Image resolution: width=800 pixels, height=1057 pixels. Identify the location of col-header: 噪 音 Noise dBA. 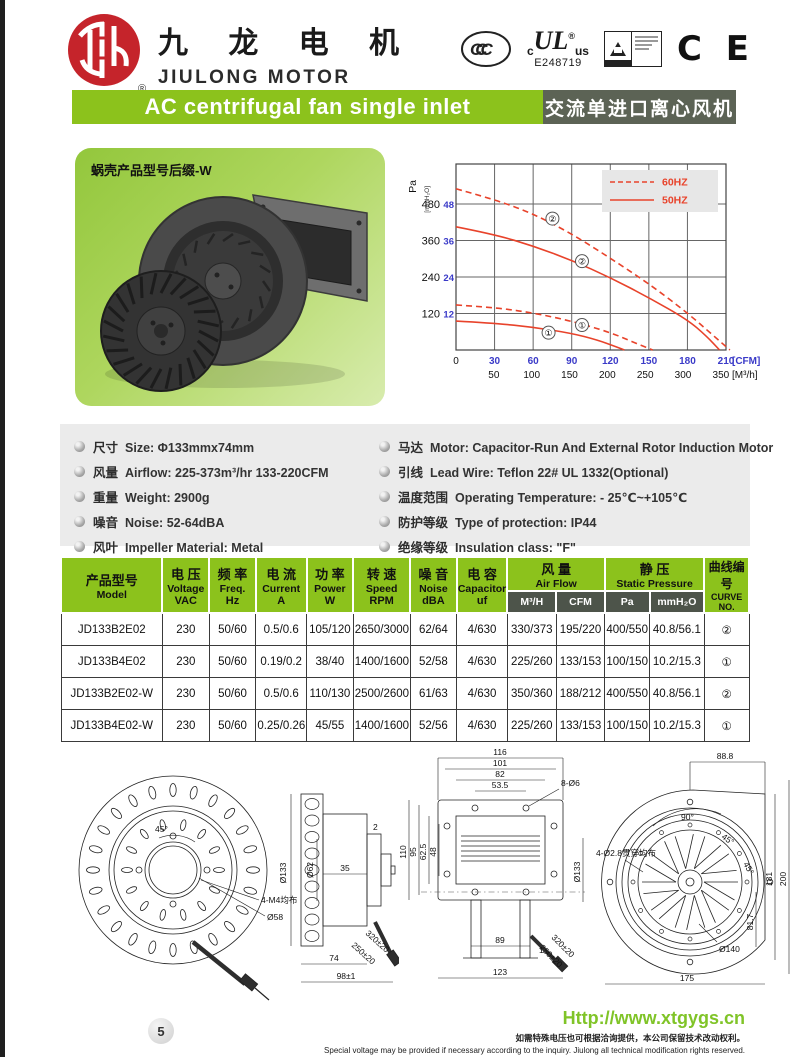
(433, 585).